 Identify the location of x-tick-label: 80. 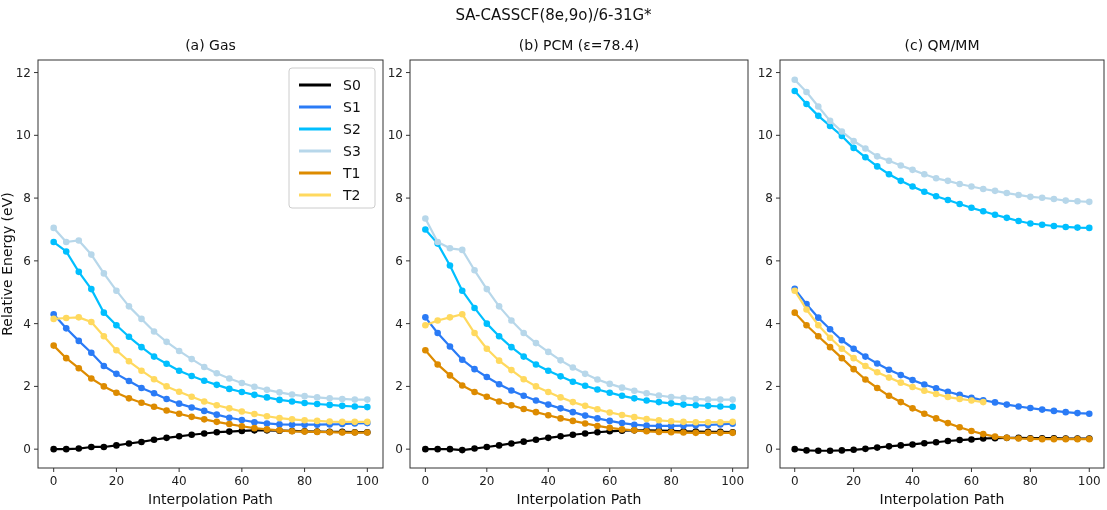
(1030, 481).